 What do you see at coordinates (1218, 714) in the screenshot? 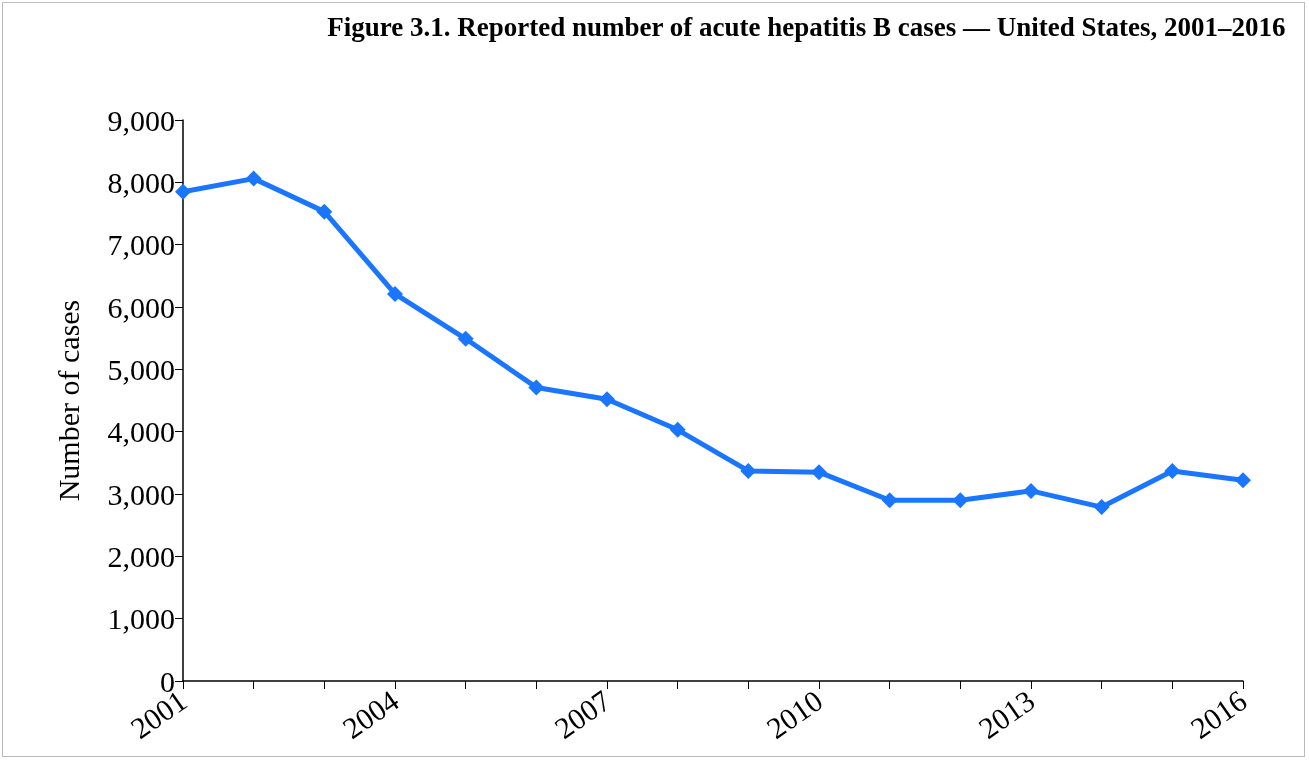
I see `x-tick-label: 2016` at bounding box center [1218, 714].